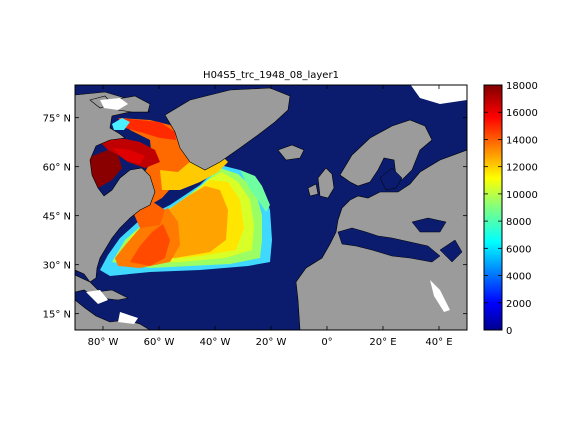 This screenshot has height=432, width=576. I want to click on colorbar-tick-label: 14000, so click(522, 140).